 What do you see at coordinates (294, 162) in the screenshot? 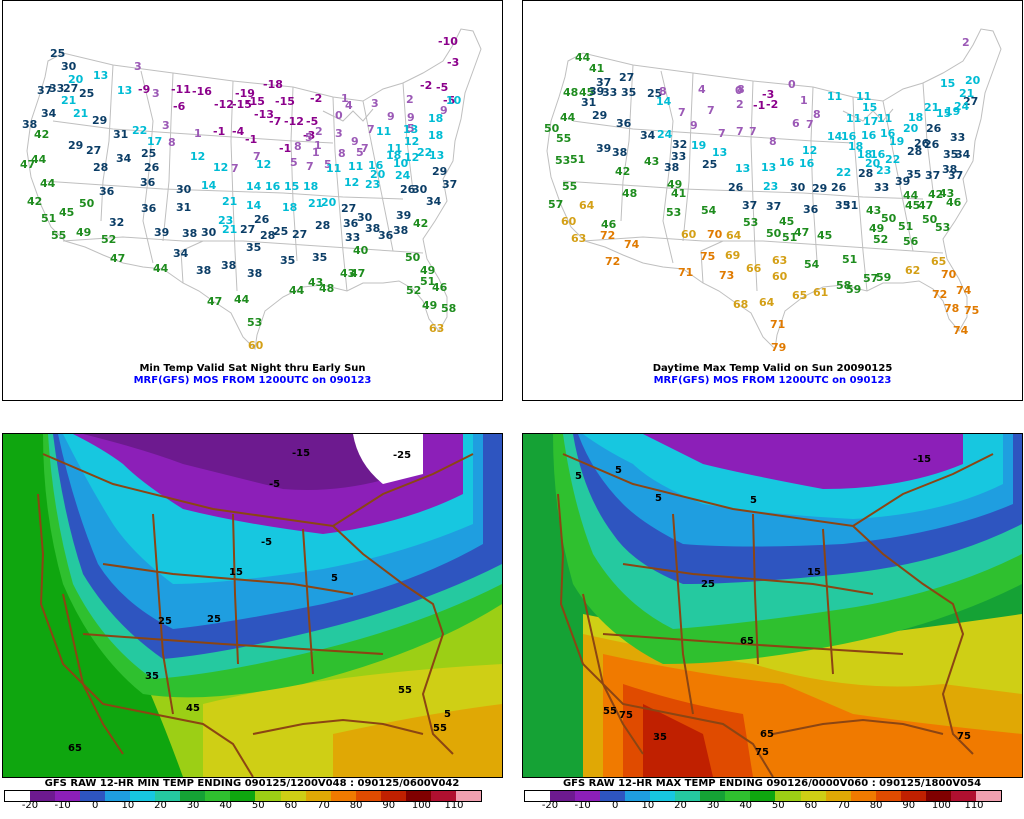
I see `station-value: 5` at bounding box center [294, 162].